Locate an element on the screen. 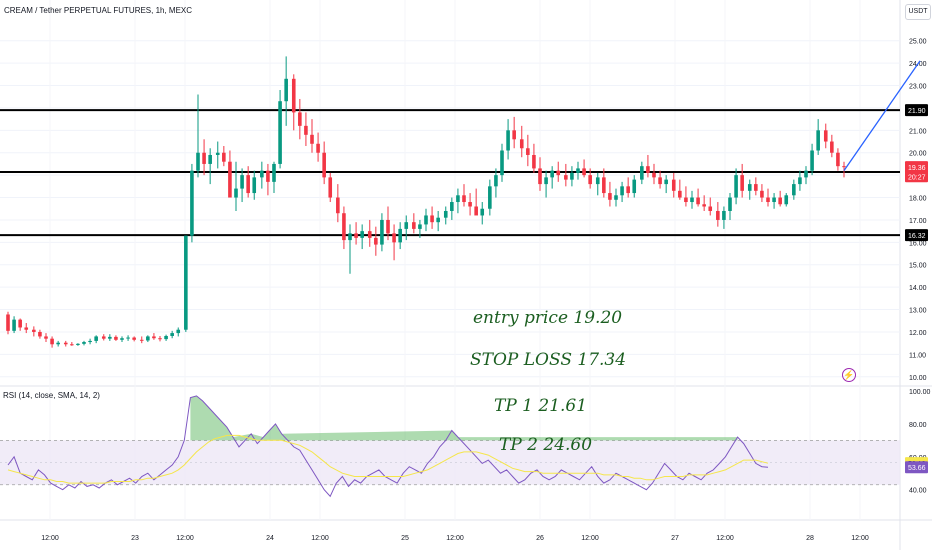 The image size is (932, 550). time-axis-label: 26 is located at coordinates (540, 538).